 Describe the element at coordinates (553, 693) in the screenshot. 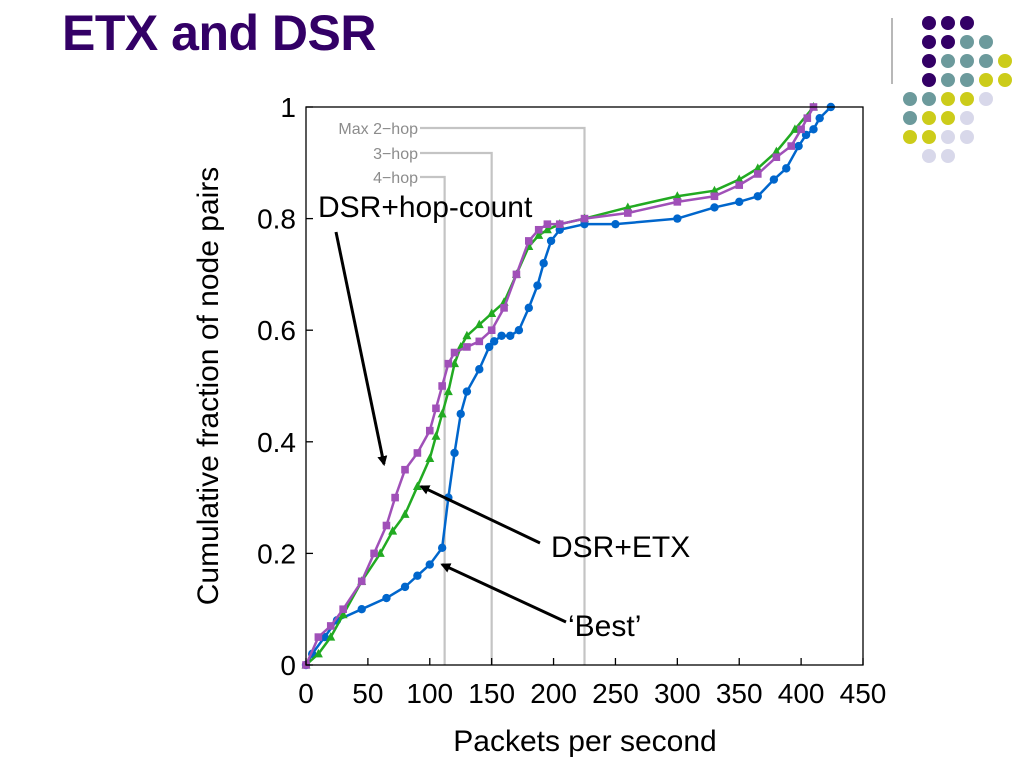

I see `x-tick-label: 200` at that location.